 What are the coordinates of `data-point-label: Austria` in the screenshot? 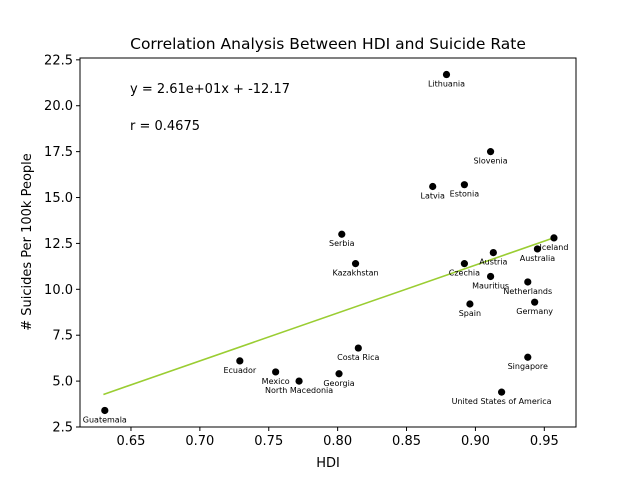 It's located at (493, 262).